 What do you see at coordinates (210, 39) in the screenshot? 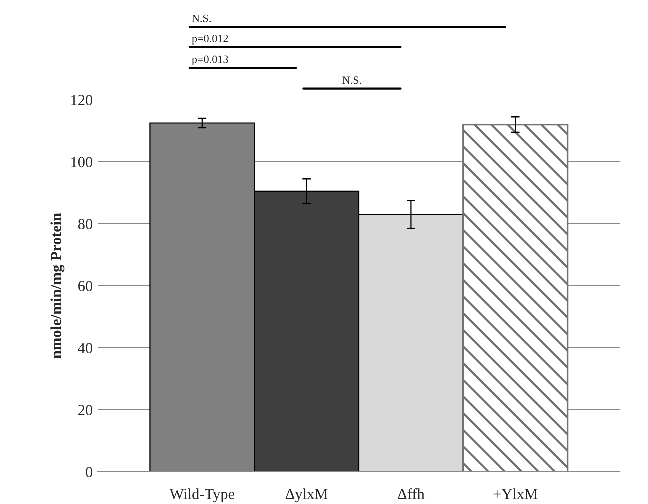
I see `text: p=0.012` at bounding box center [210, 39].